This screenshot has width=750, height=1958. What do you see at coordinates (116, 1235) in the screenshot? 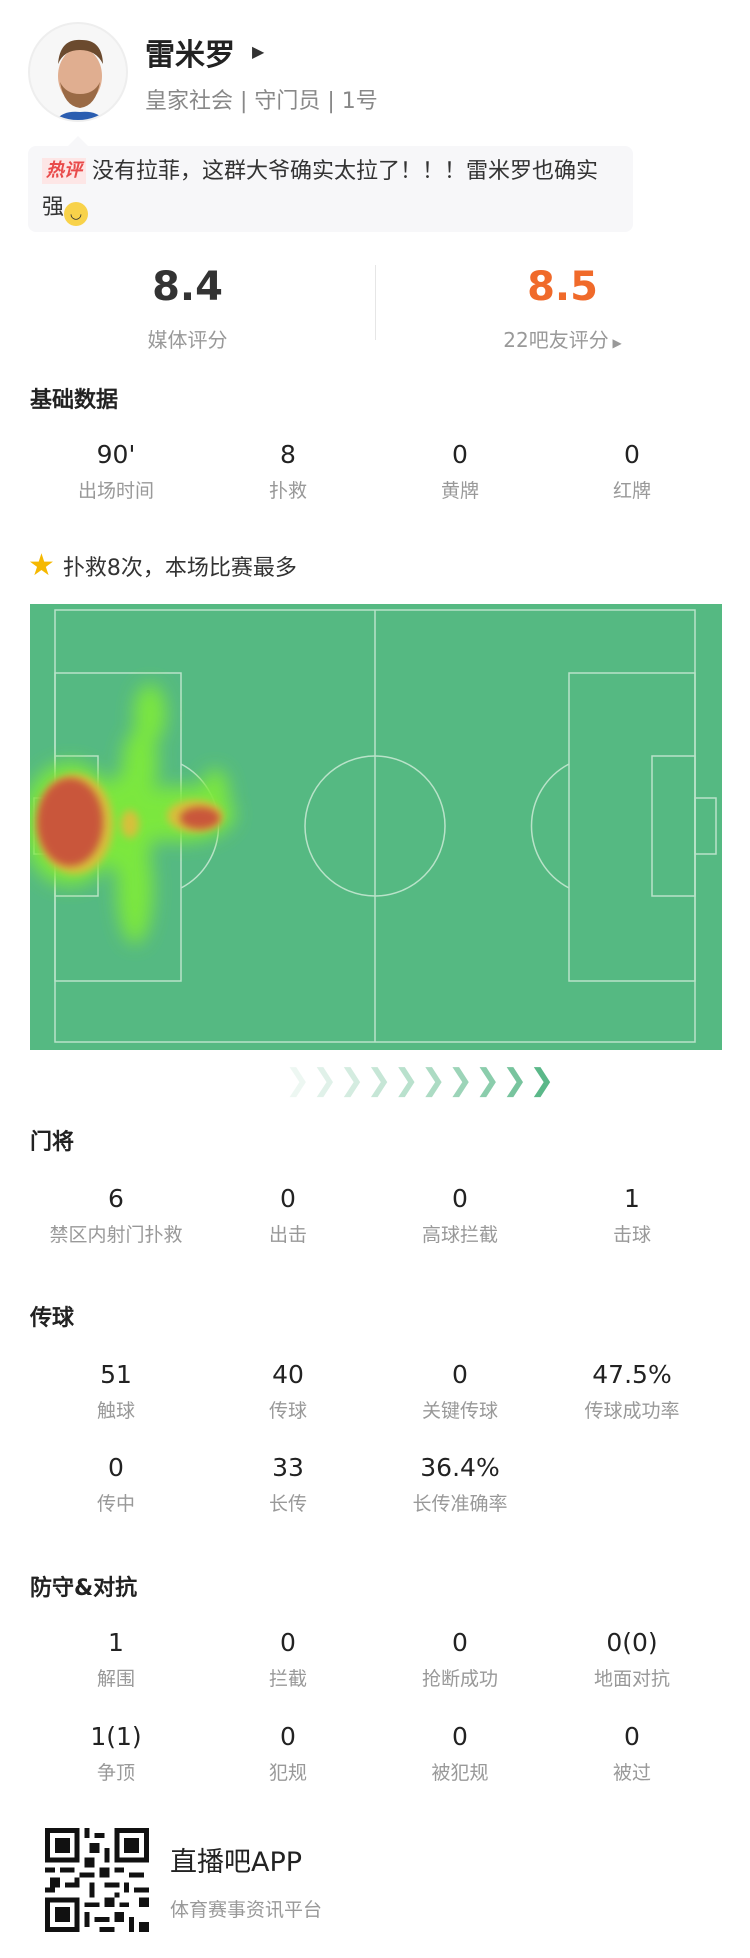
I see `stat-label: 禁区内射门扑救` at bounding box center [116, 1235].